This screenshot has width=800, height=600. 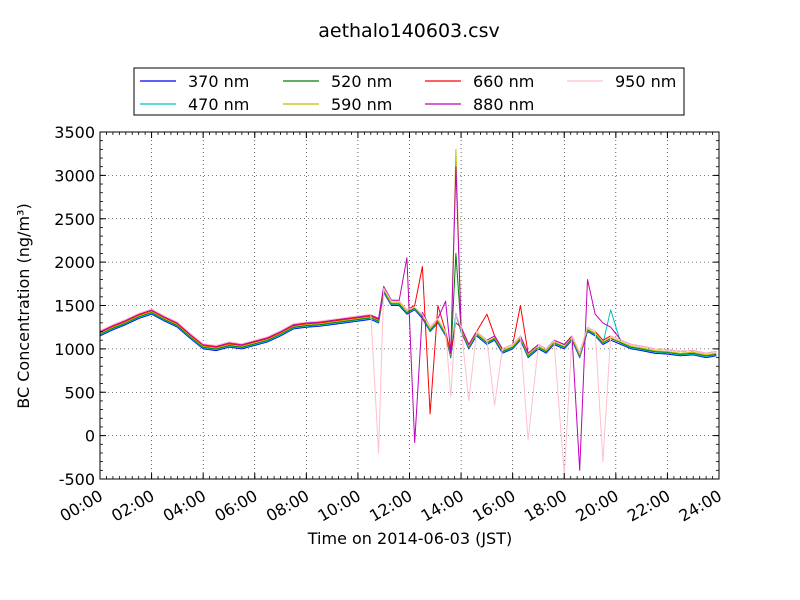 What do you see at coordinates (596, 506) in the screenshot?
I see `x-tick-label: 20:00` at bounding box center [596, 506].